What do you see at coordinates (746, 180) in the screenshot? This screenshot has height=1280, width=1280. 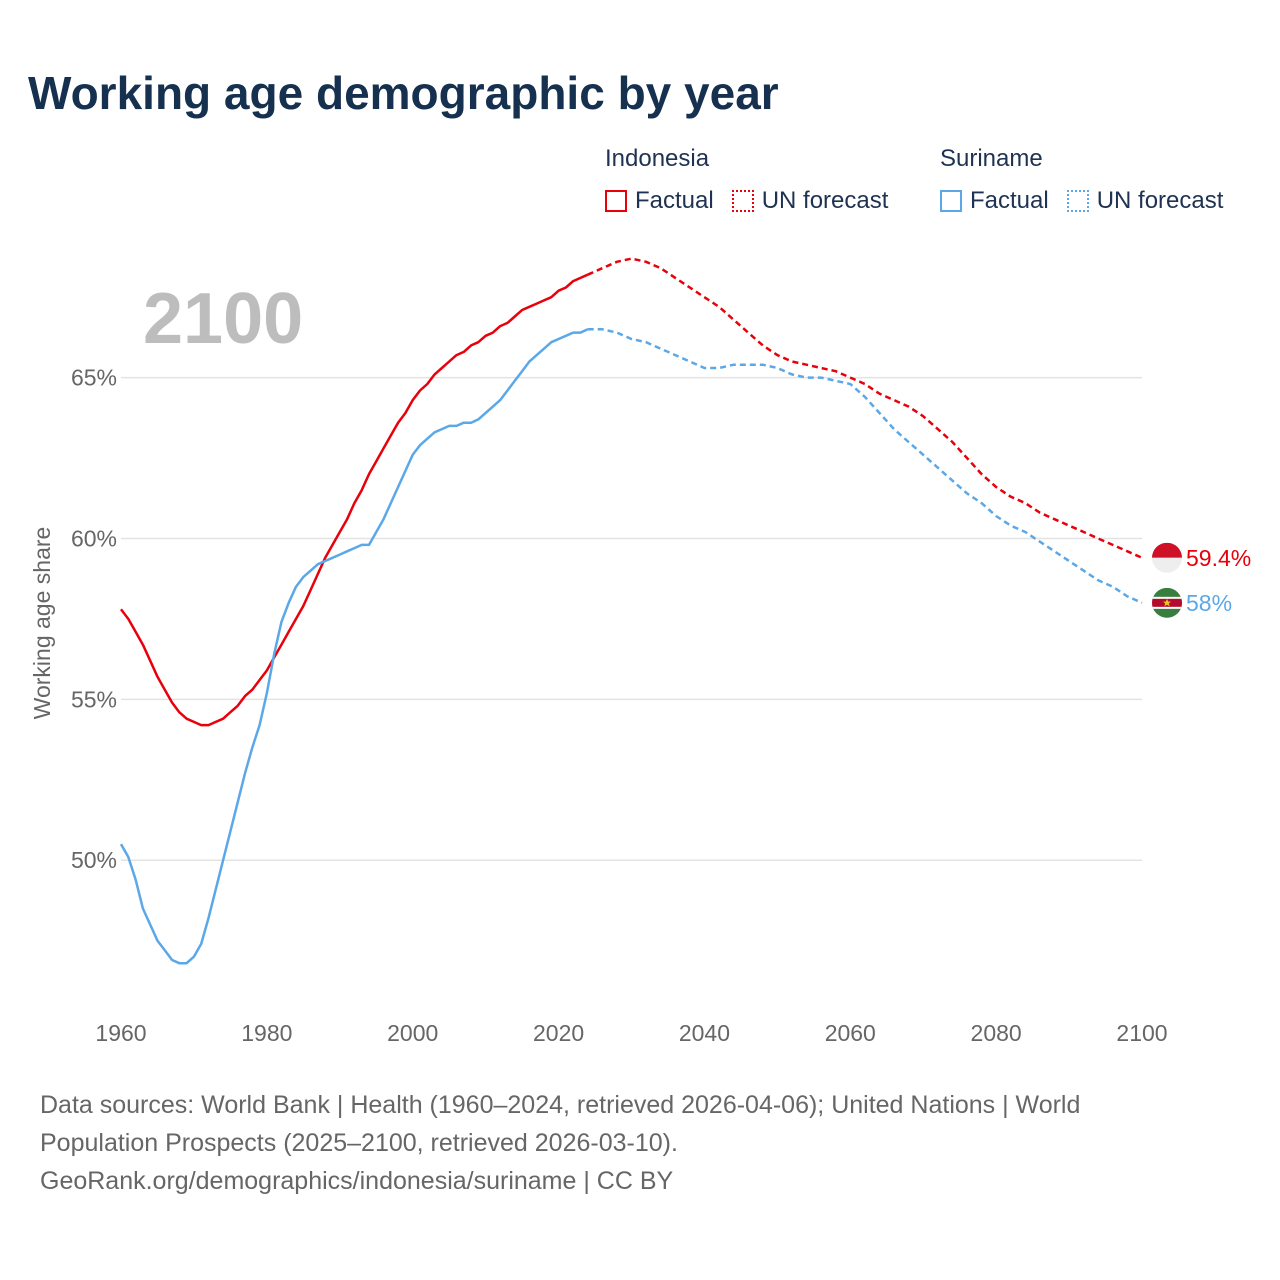 I see `legend-group-indonesia: Indonesia Factual UN forecast` at bounding box center [746, 180].